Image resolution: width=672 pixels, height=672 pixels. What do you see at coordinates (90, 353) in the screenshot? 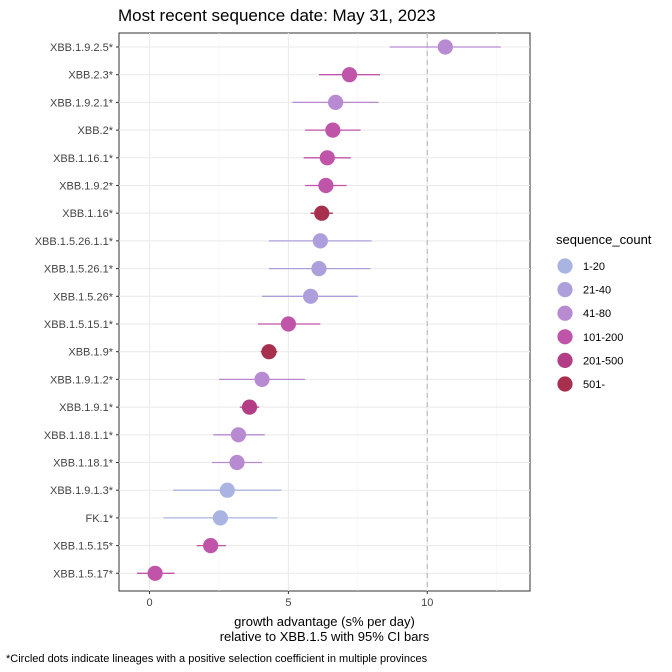
I see `y-tick-label: XBB.1.9*` at bounding box center [90, 353].